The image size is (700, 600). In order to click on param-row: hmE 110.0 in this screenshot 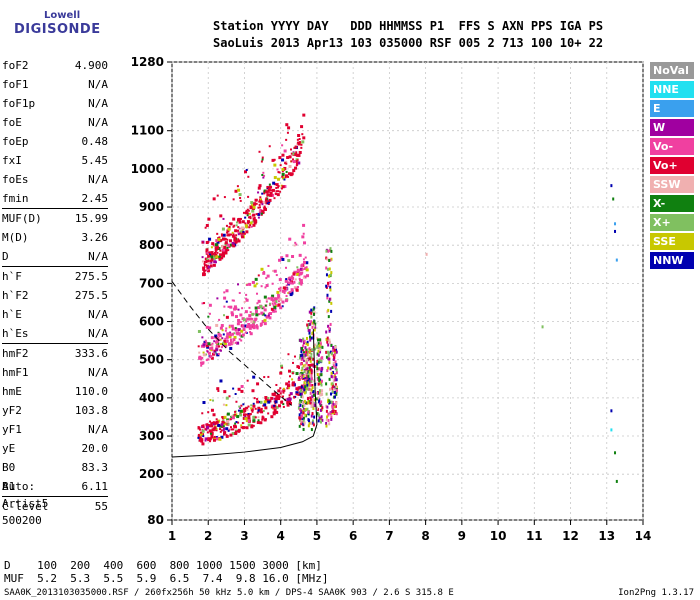, I will do `click(55, 391)`.